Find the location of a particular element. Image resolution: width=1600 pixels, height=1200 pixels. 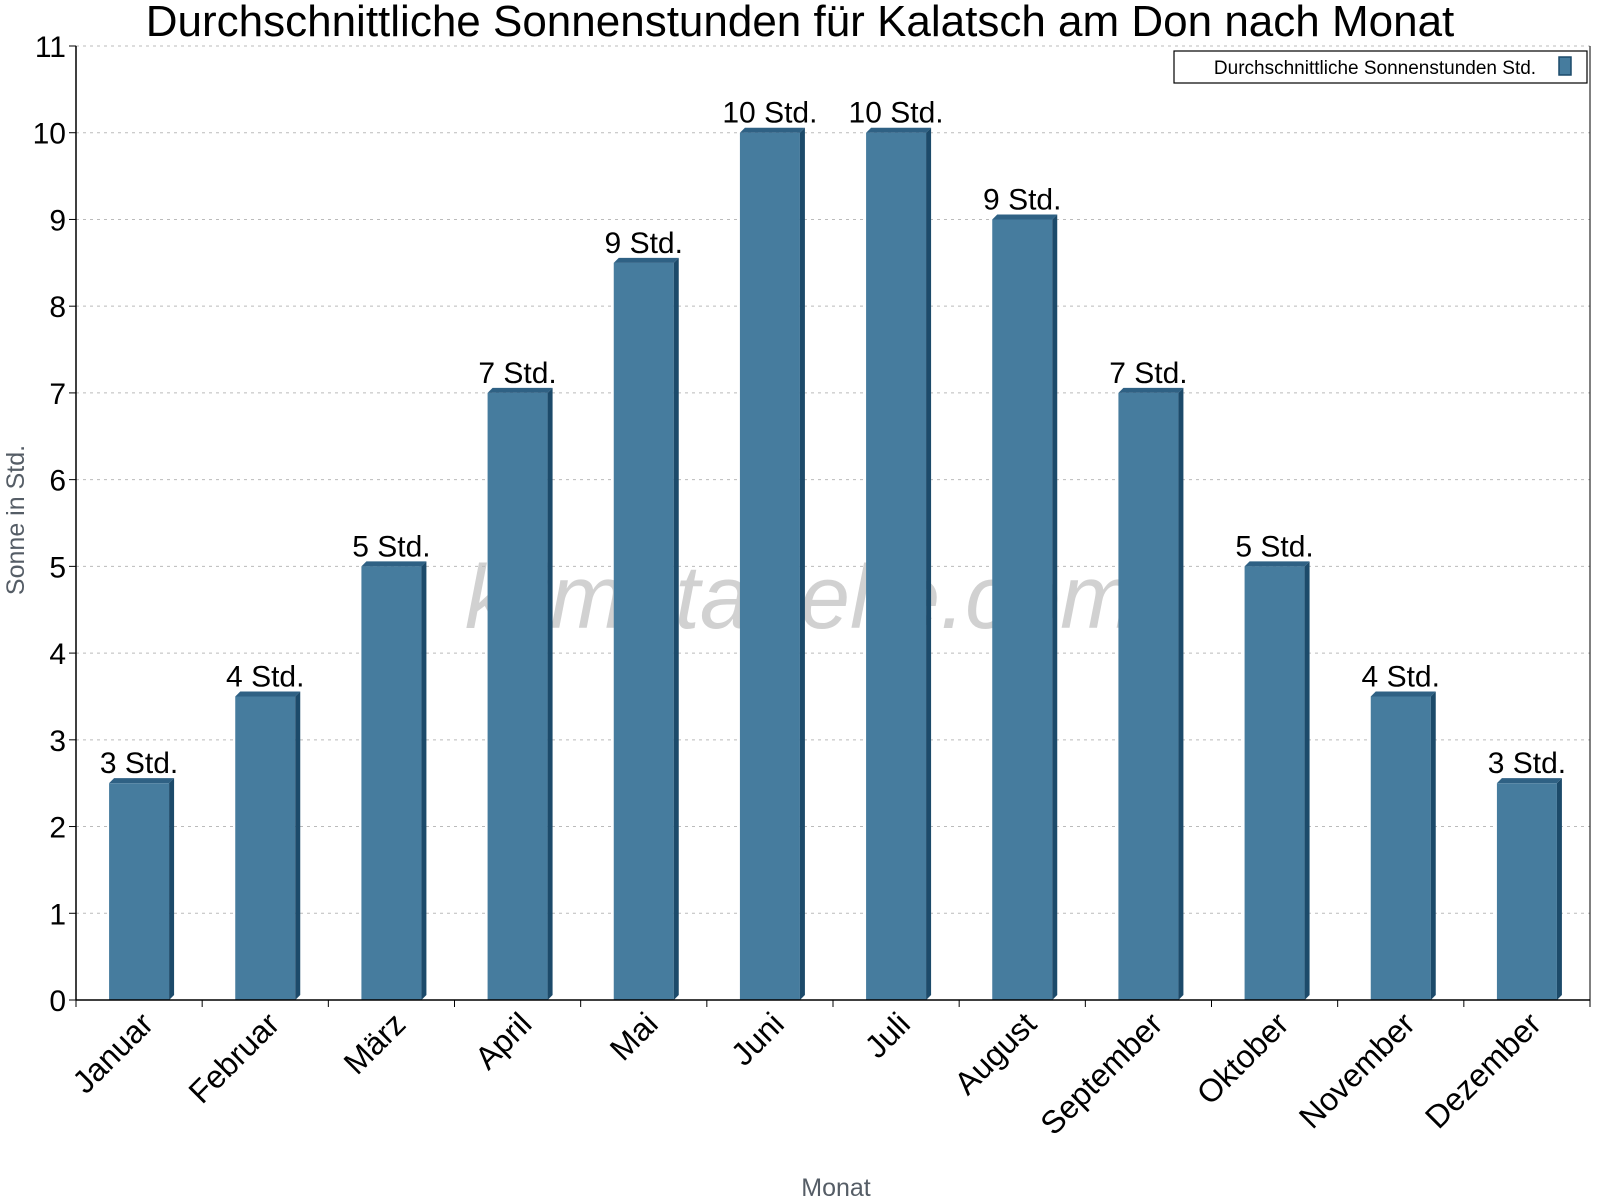

bar-april is located at coordinates (520, 694).